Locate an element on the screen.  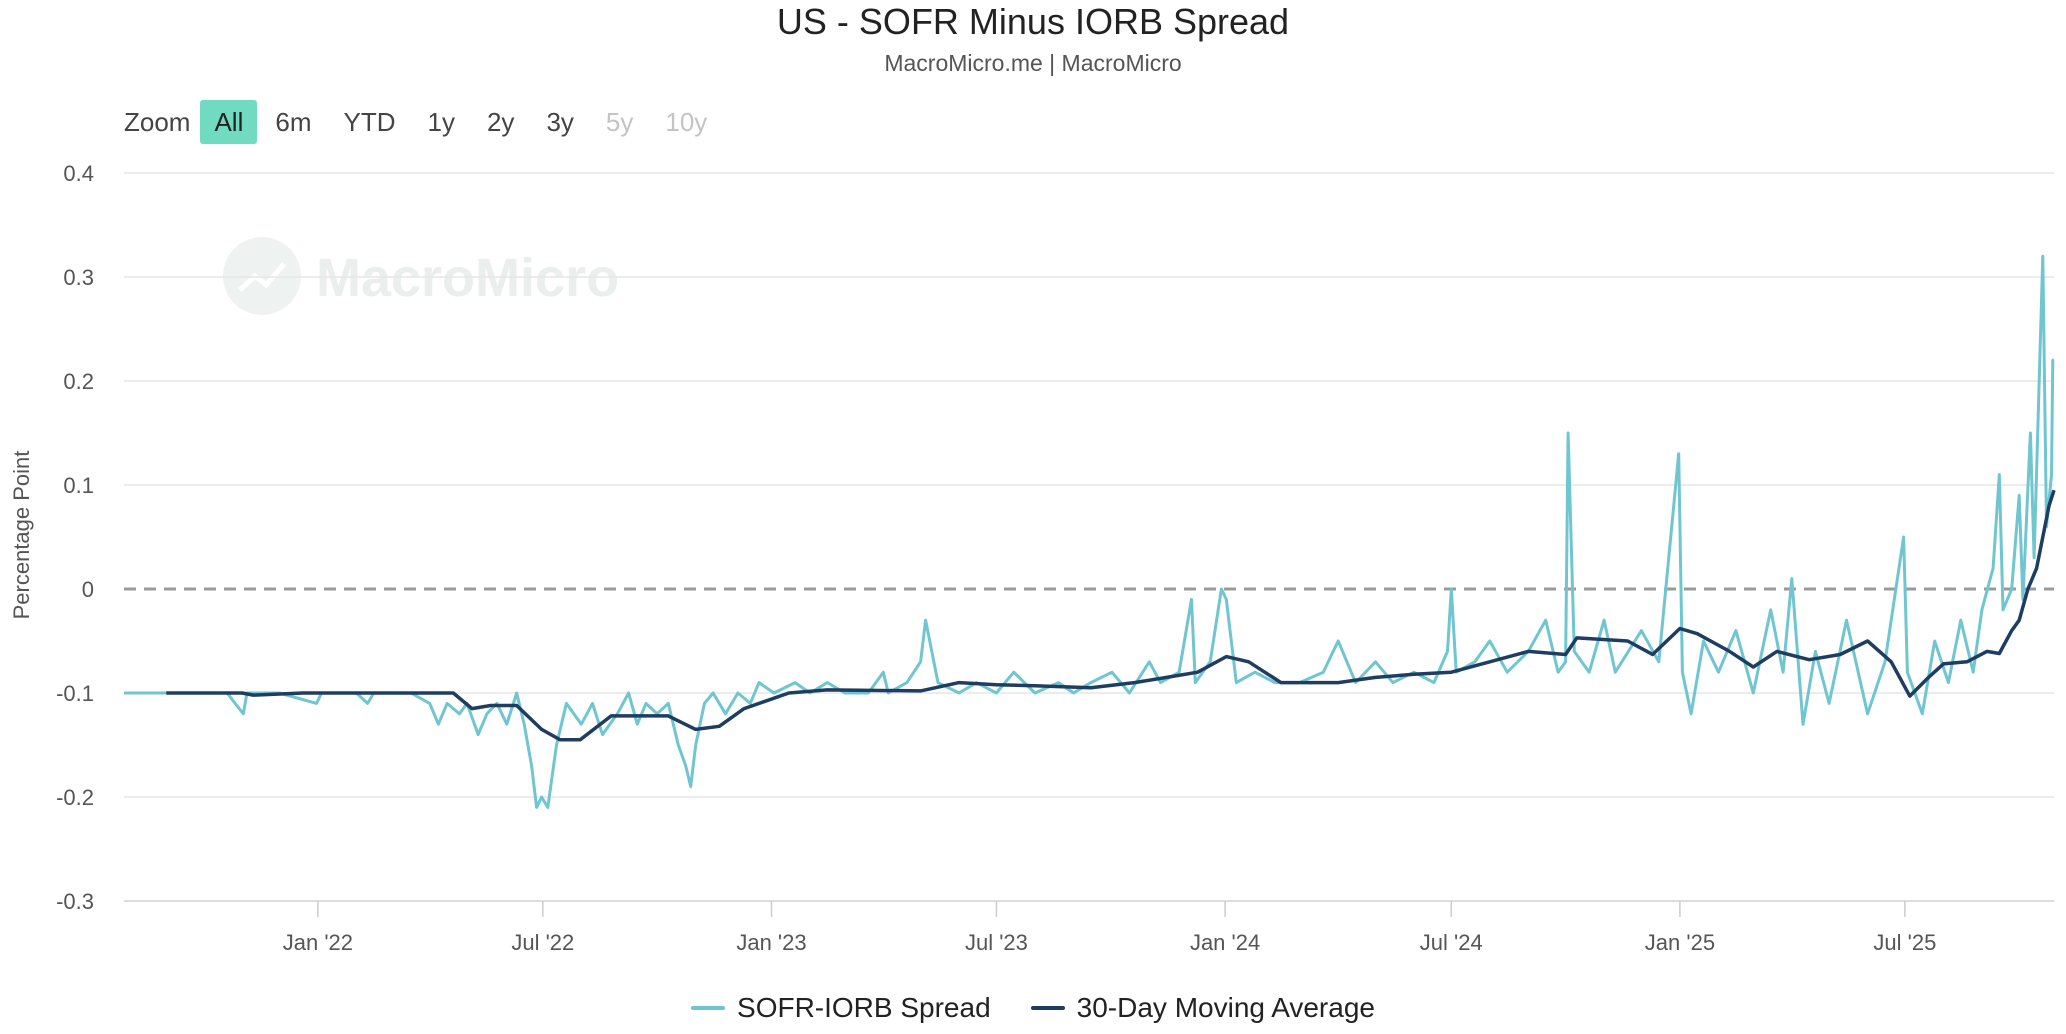
zoom-label: Zoom is located at coordinates (157, 121).